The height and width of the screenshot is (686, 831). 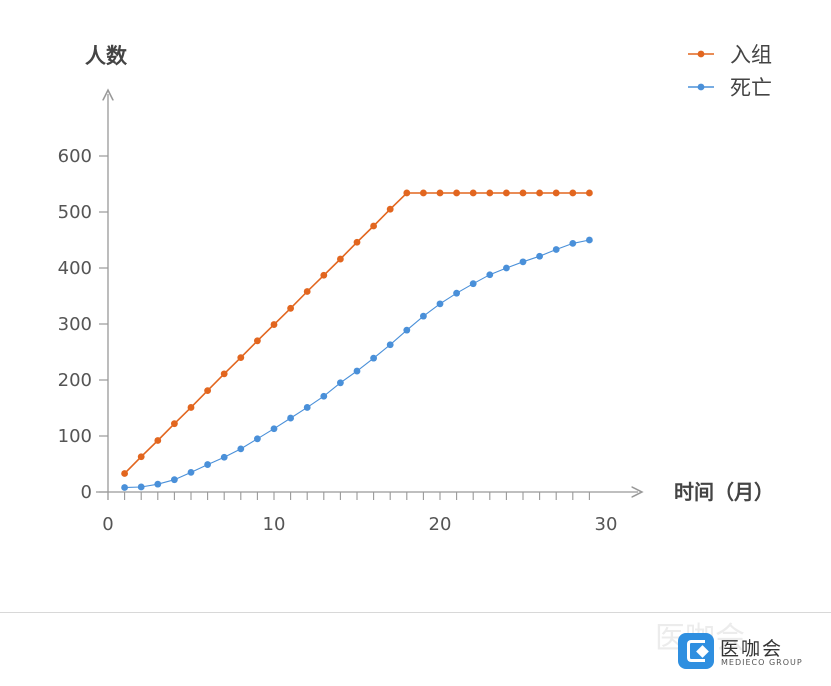 What do you see at coordinates (751, 88) in the screenshot?
I see `legend-label: 死亡` at bounding box center [751, 88].